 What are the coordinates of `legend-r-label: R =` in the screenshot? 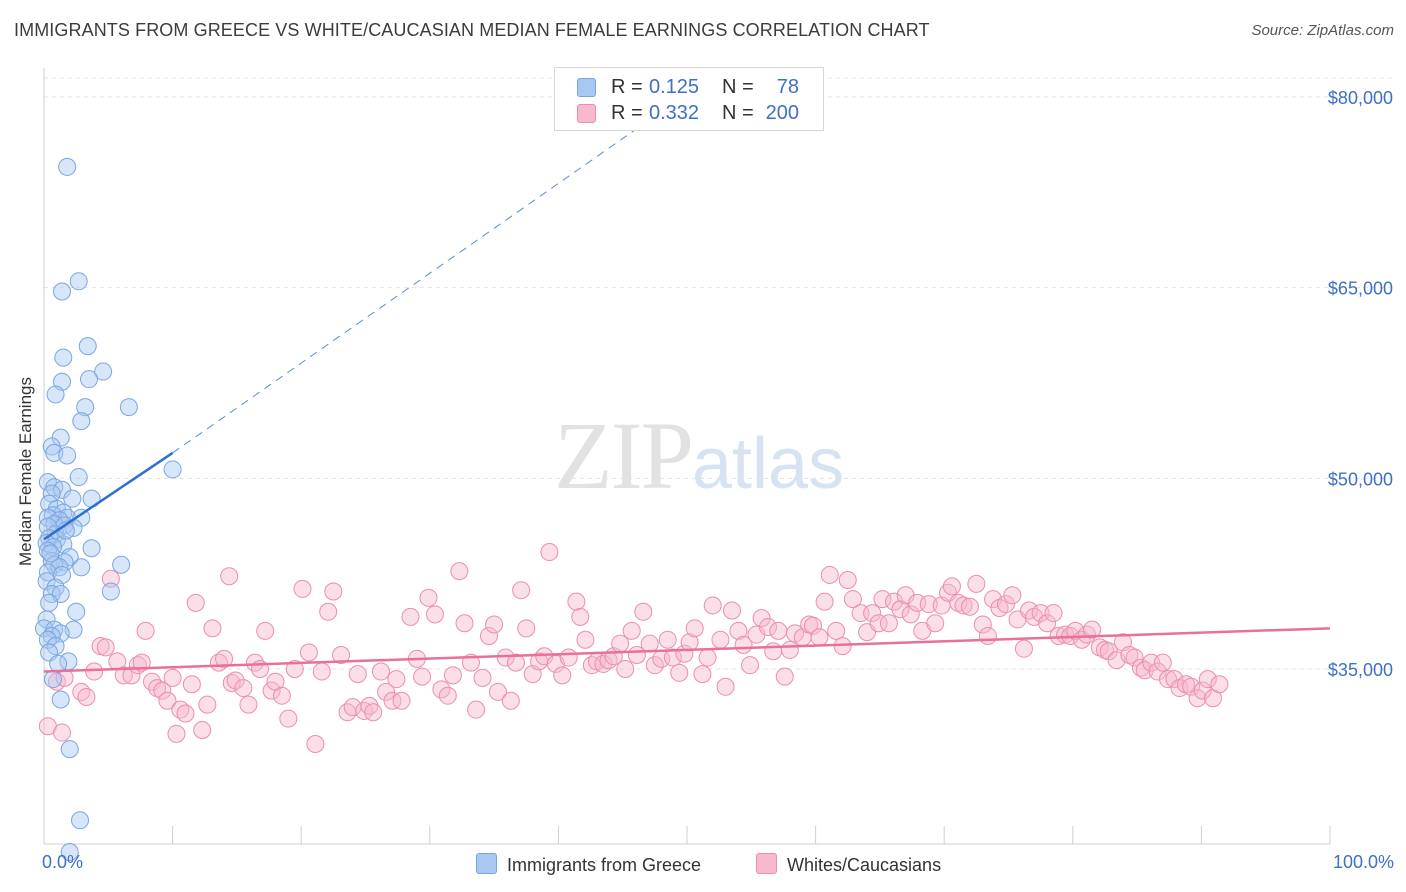 It's located at (627, 113).